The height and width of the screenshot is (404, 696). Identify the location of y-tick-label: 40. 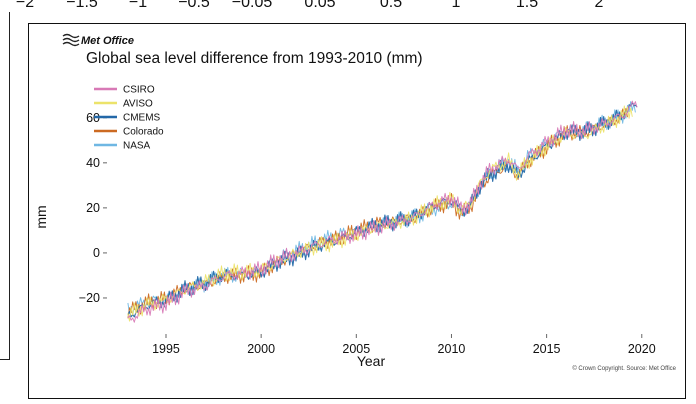
(93, 163).